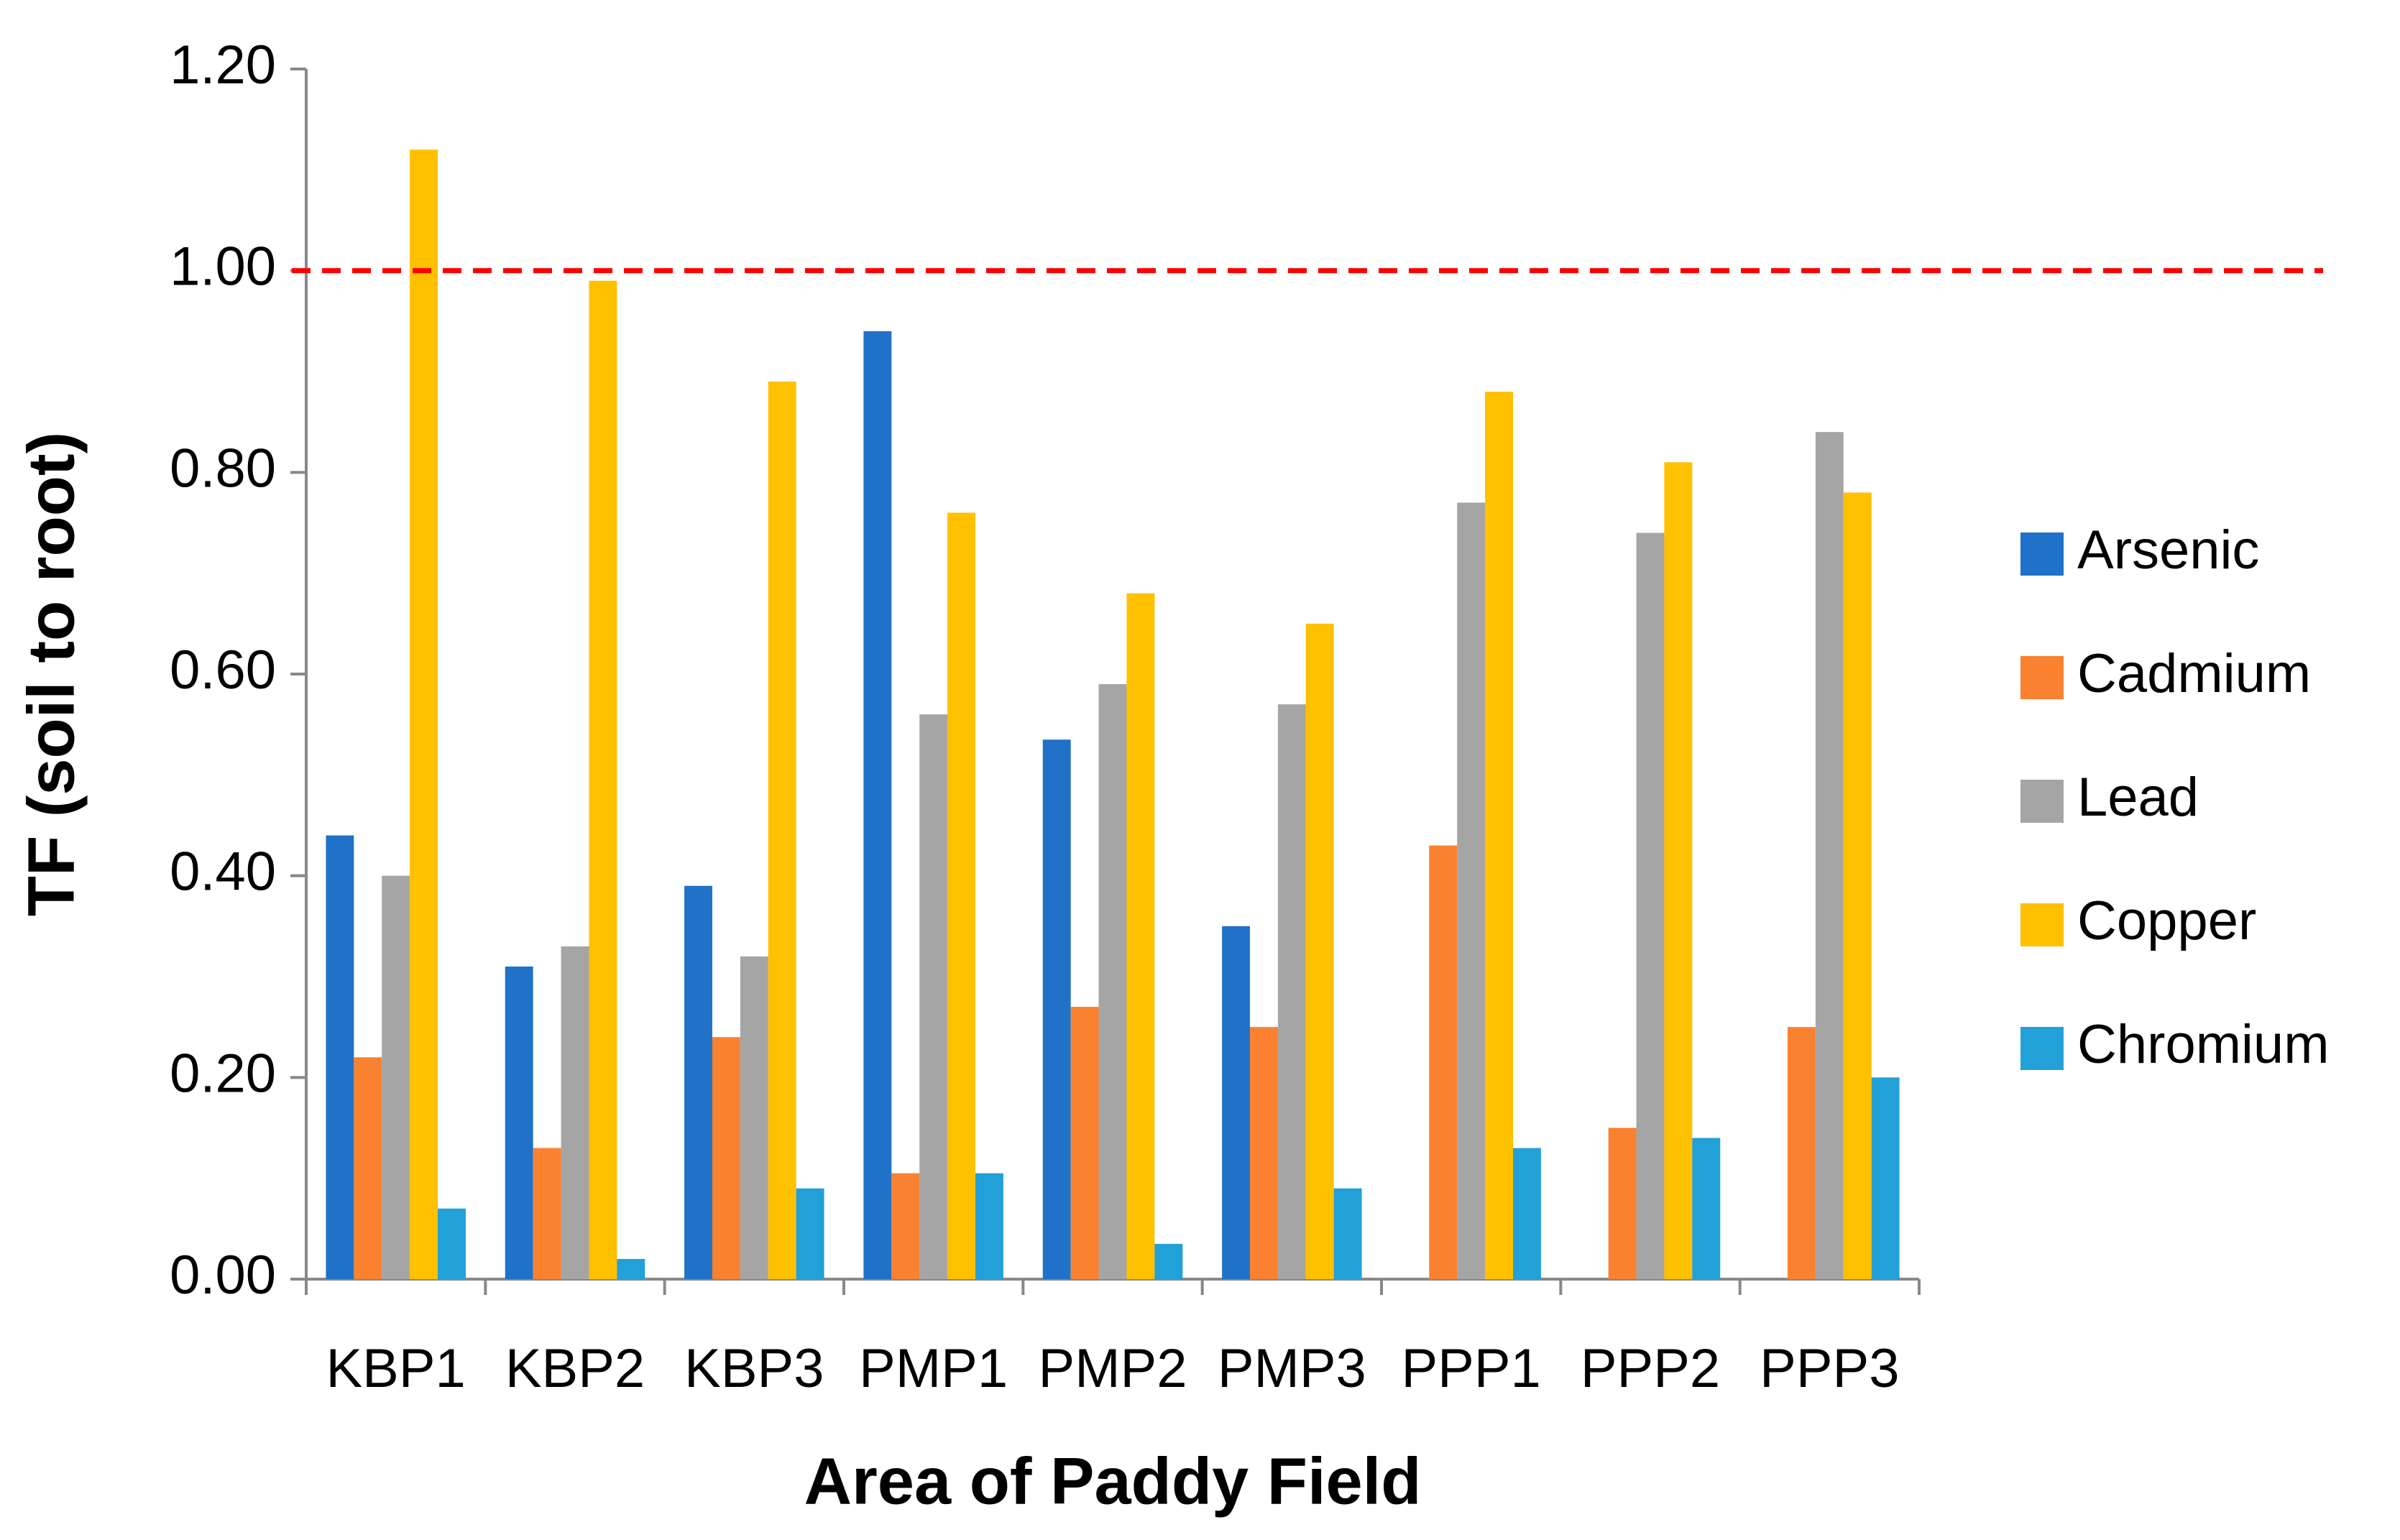  Describe the element at coordinates (2166, 921) in the screenshot. I see `legend-label: Copper` at that location.